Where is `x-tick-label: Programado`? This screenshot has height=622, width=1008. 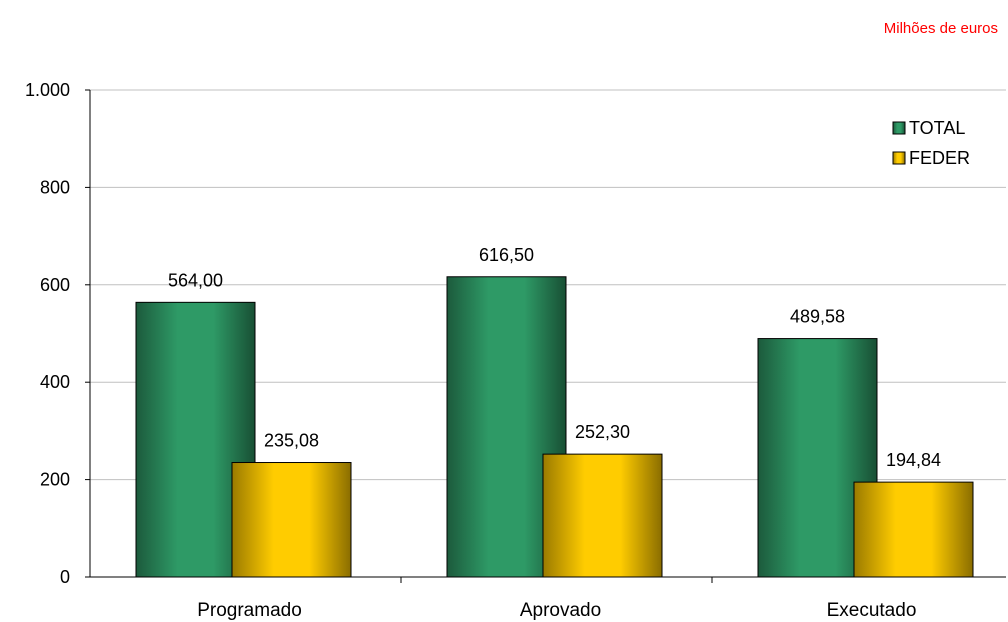 x-tick-label: Programado is located at coordinates (249, 610).